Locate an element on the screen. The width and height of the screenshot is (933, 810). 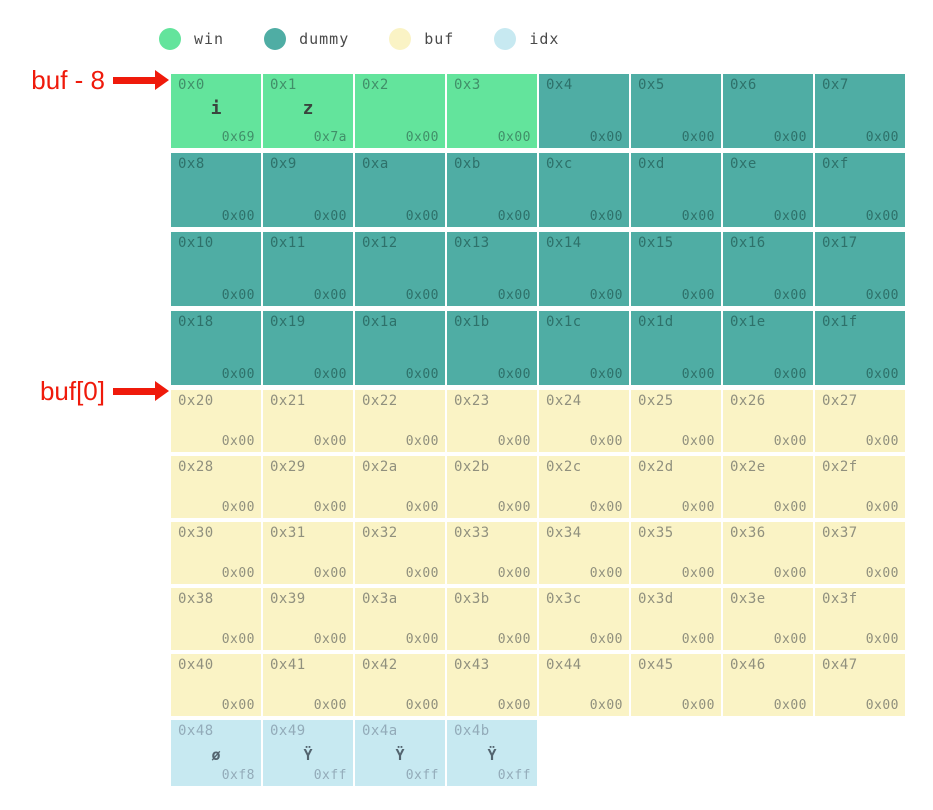
memory-cell-0x23: 0x23 0x00 is located at coordinates (492, 421).